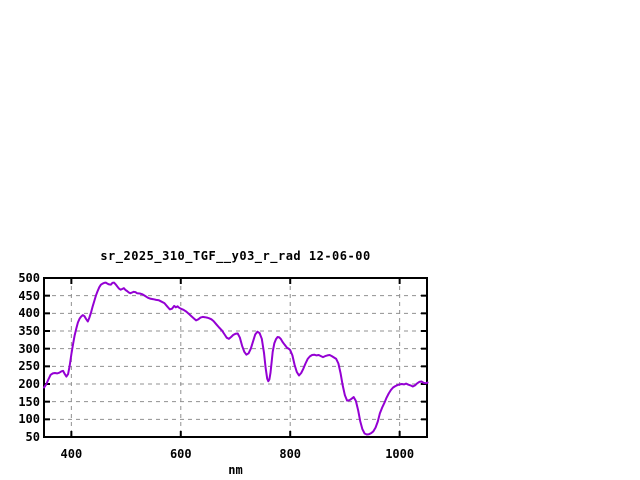  Describe the element at coordinates (71, 454) in the screenshot. I see `x-tick-label: 400` at that location.